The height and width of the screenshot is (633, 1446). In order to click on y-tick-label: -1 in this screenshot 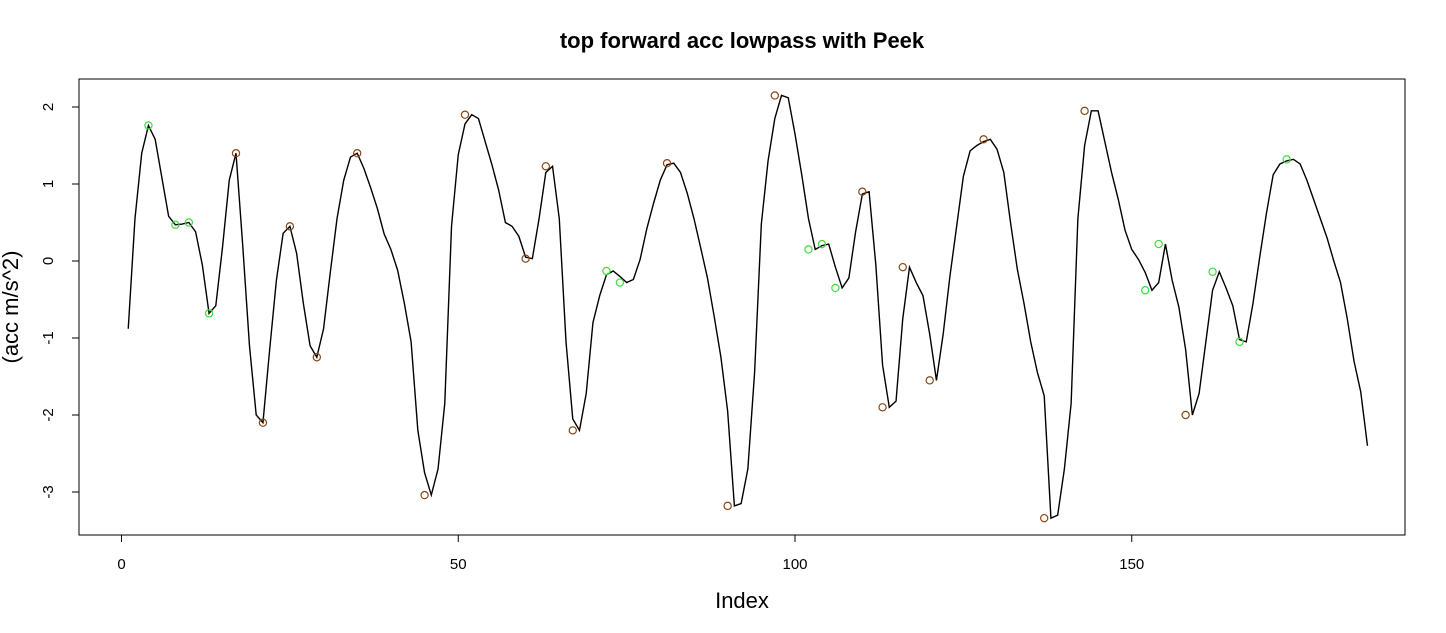, I will do `click(48, 337)`.